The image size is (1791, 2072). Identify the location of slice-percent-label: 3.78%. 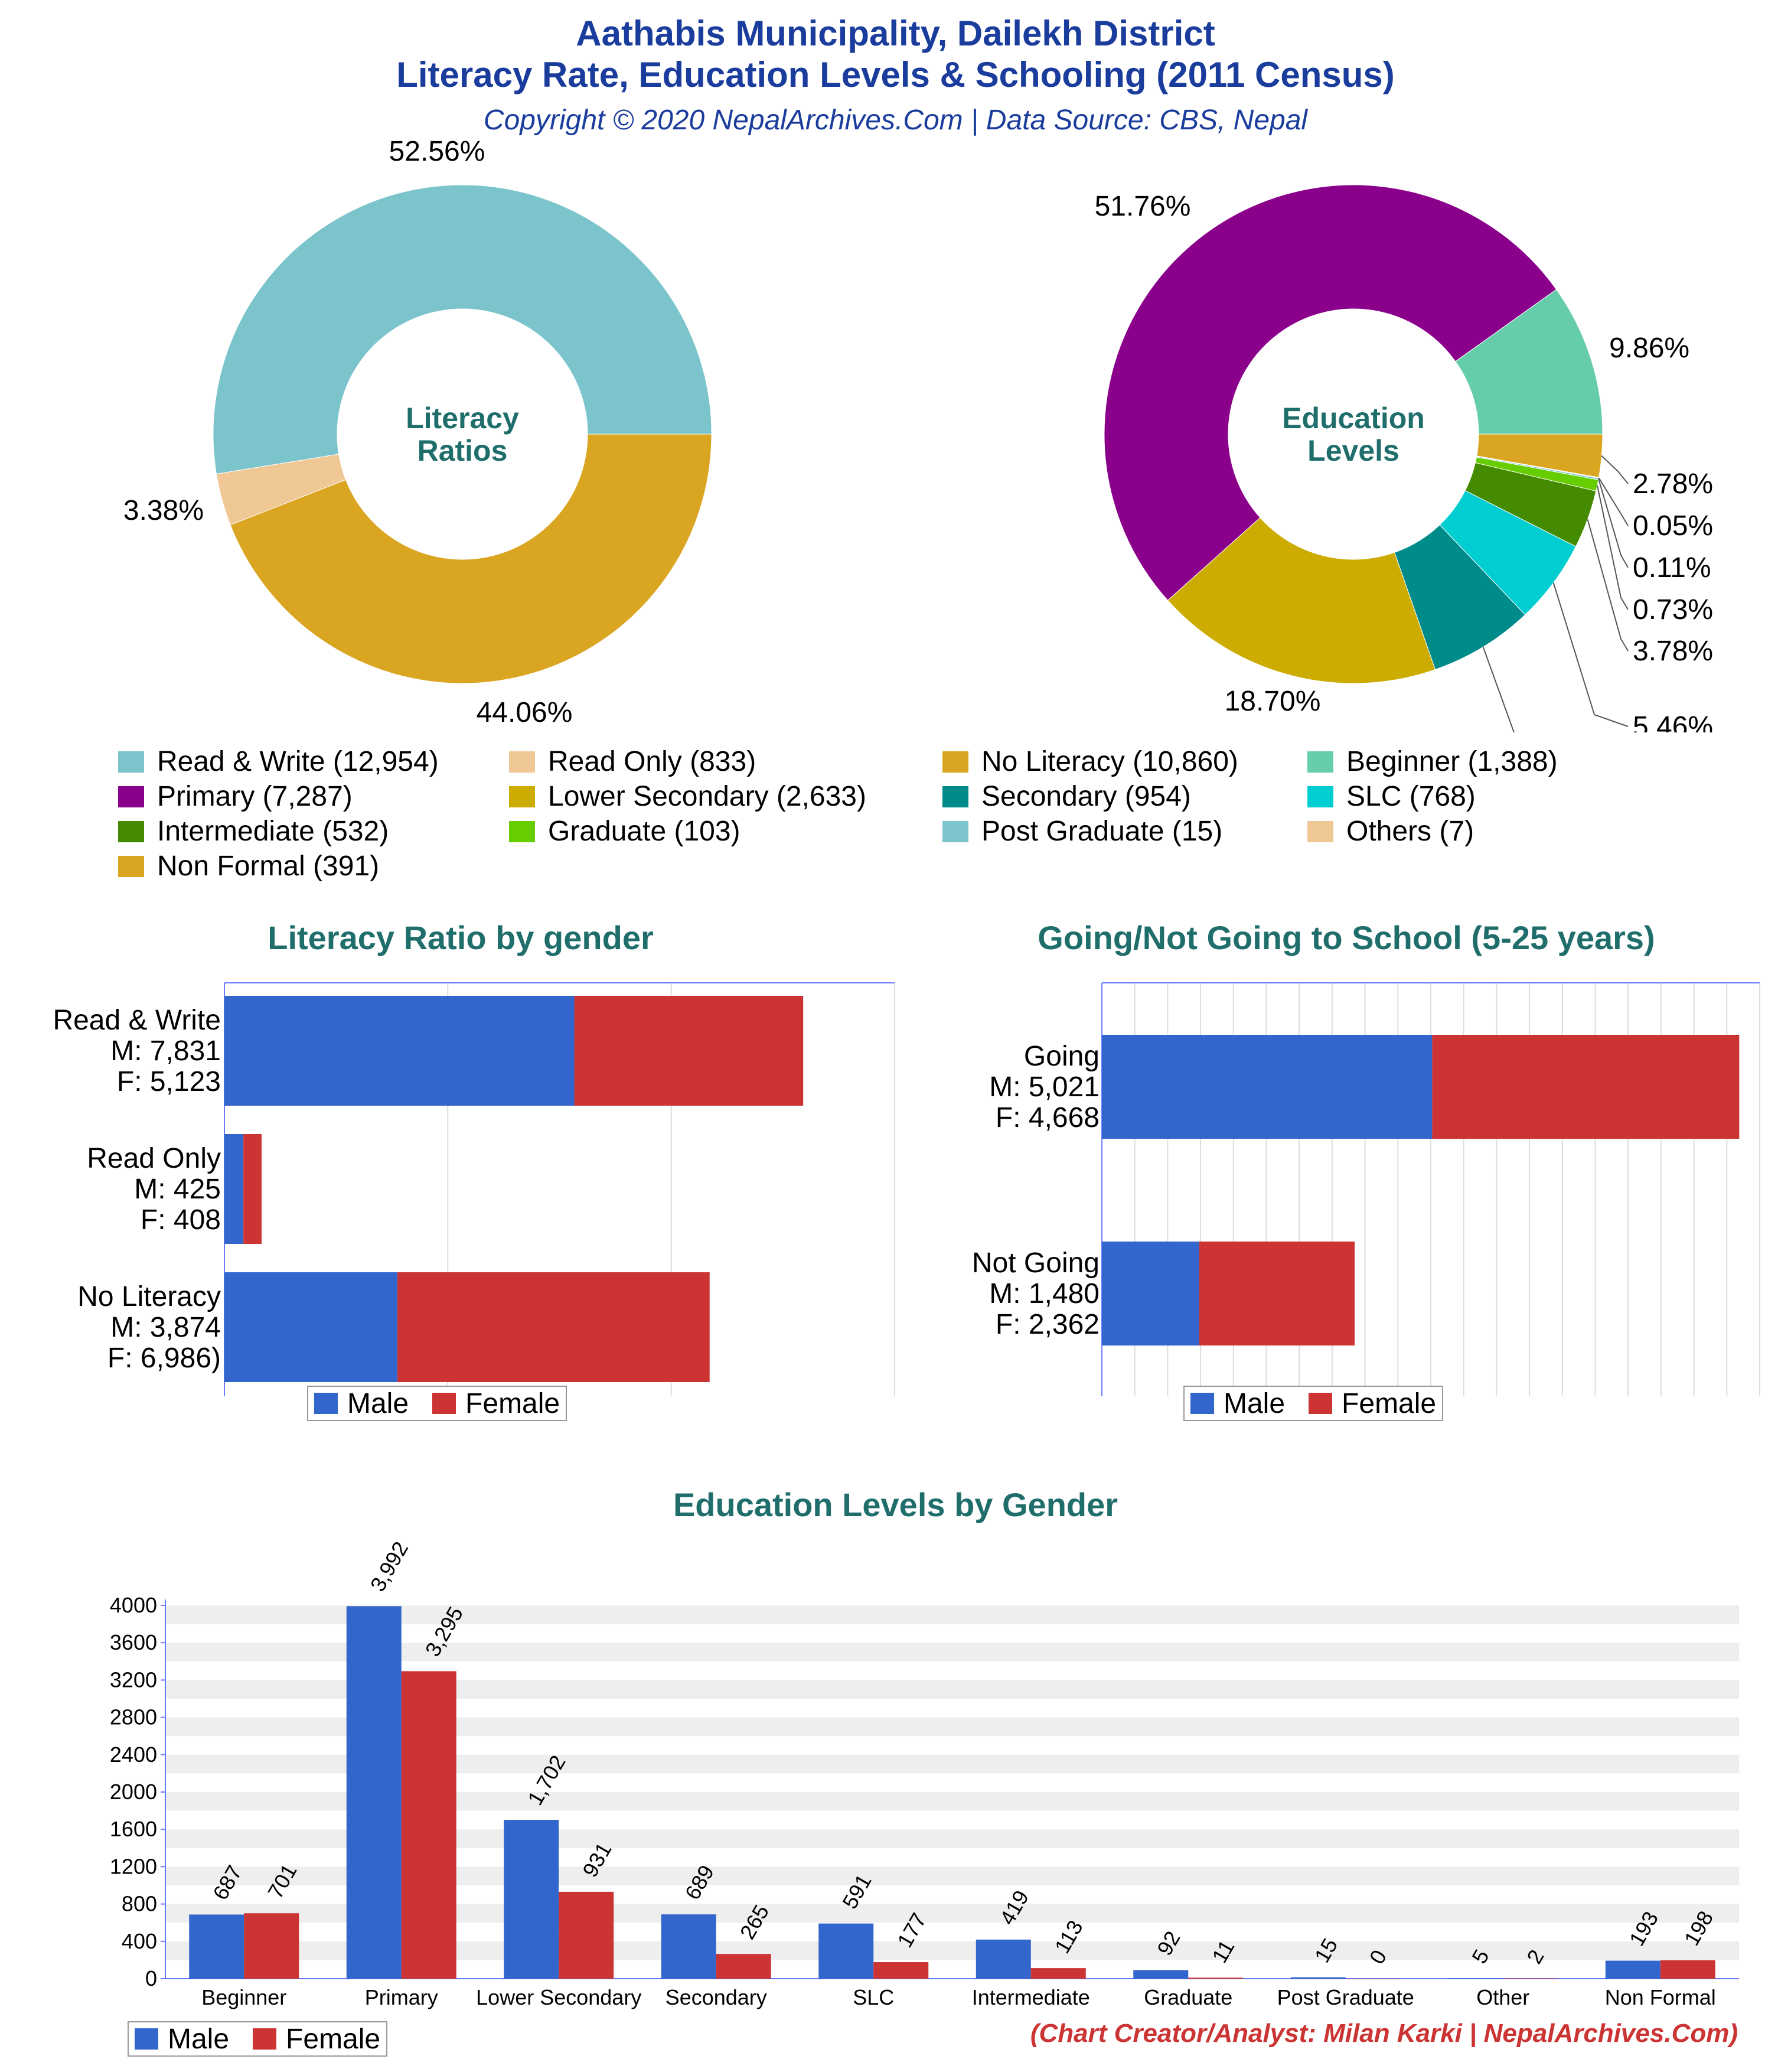
(1673, 651).